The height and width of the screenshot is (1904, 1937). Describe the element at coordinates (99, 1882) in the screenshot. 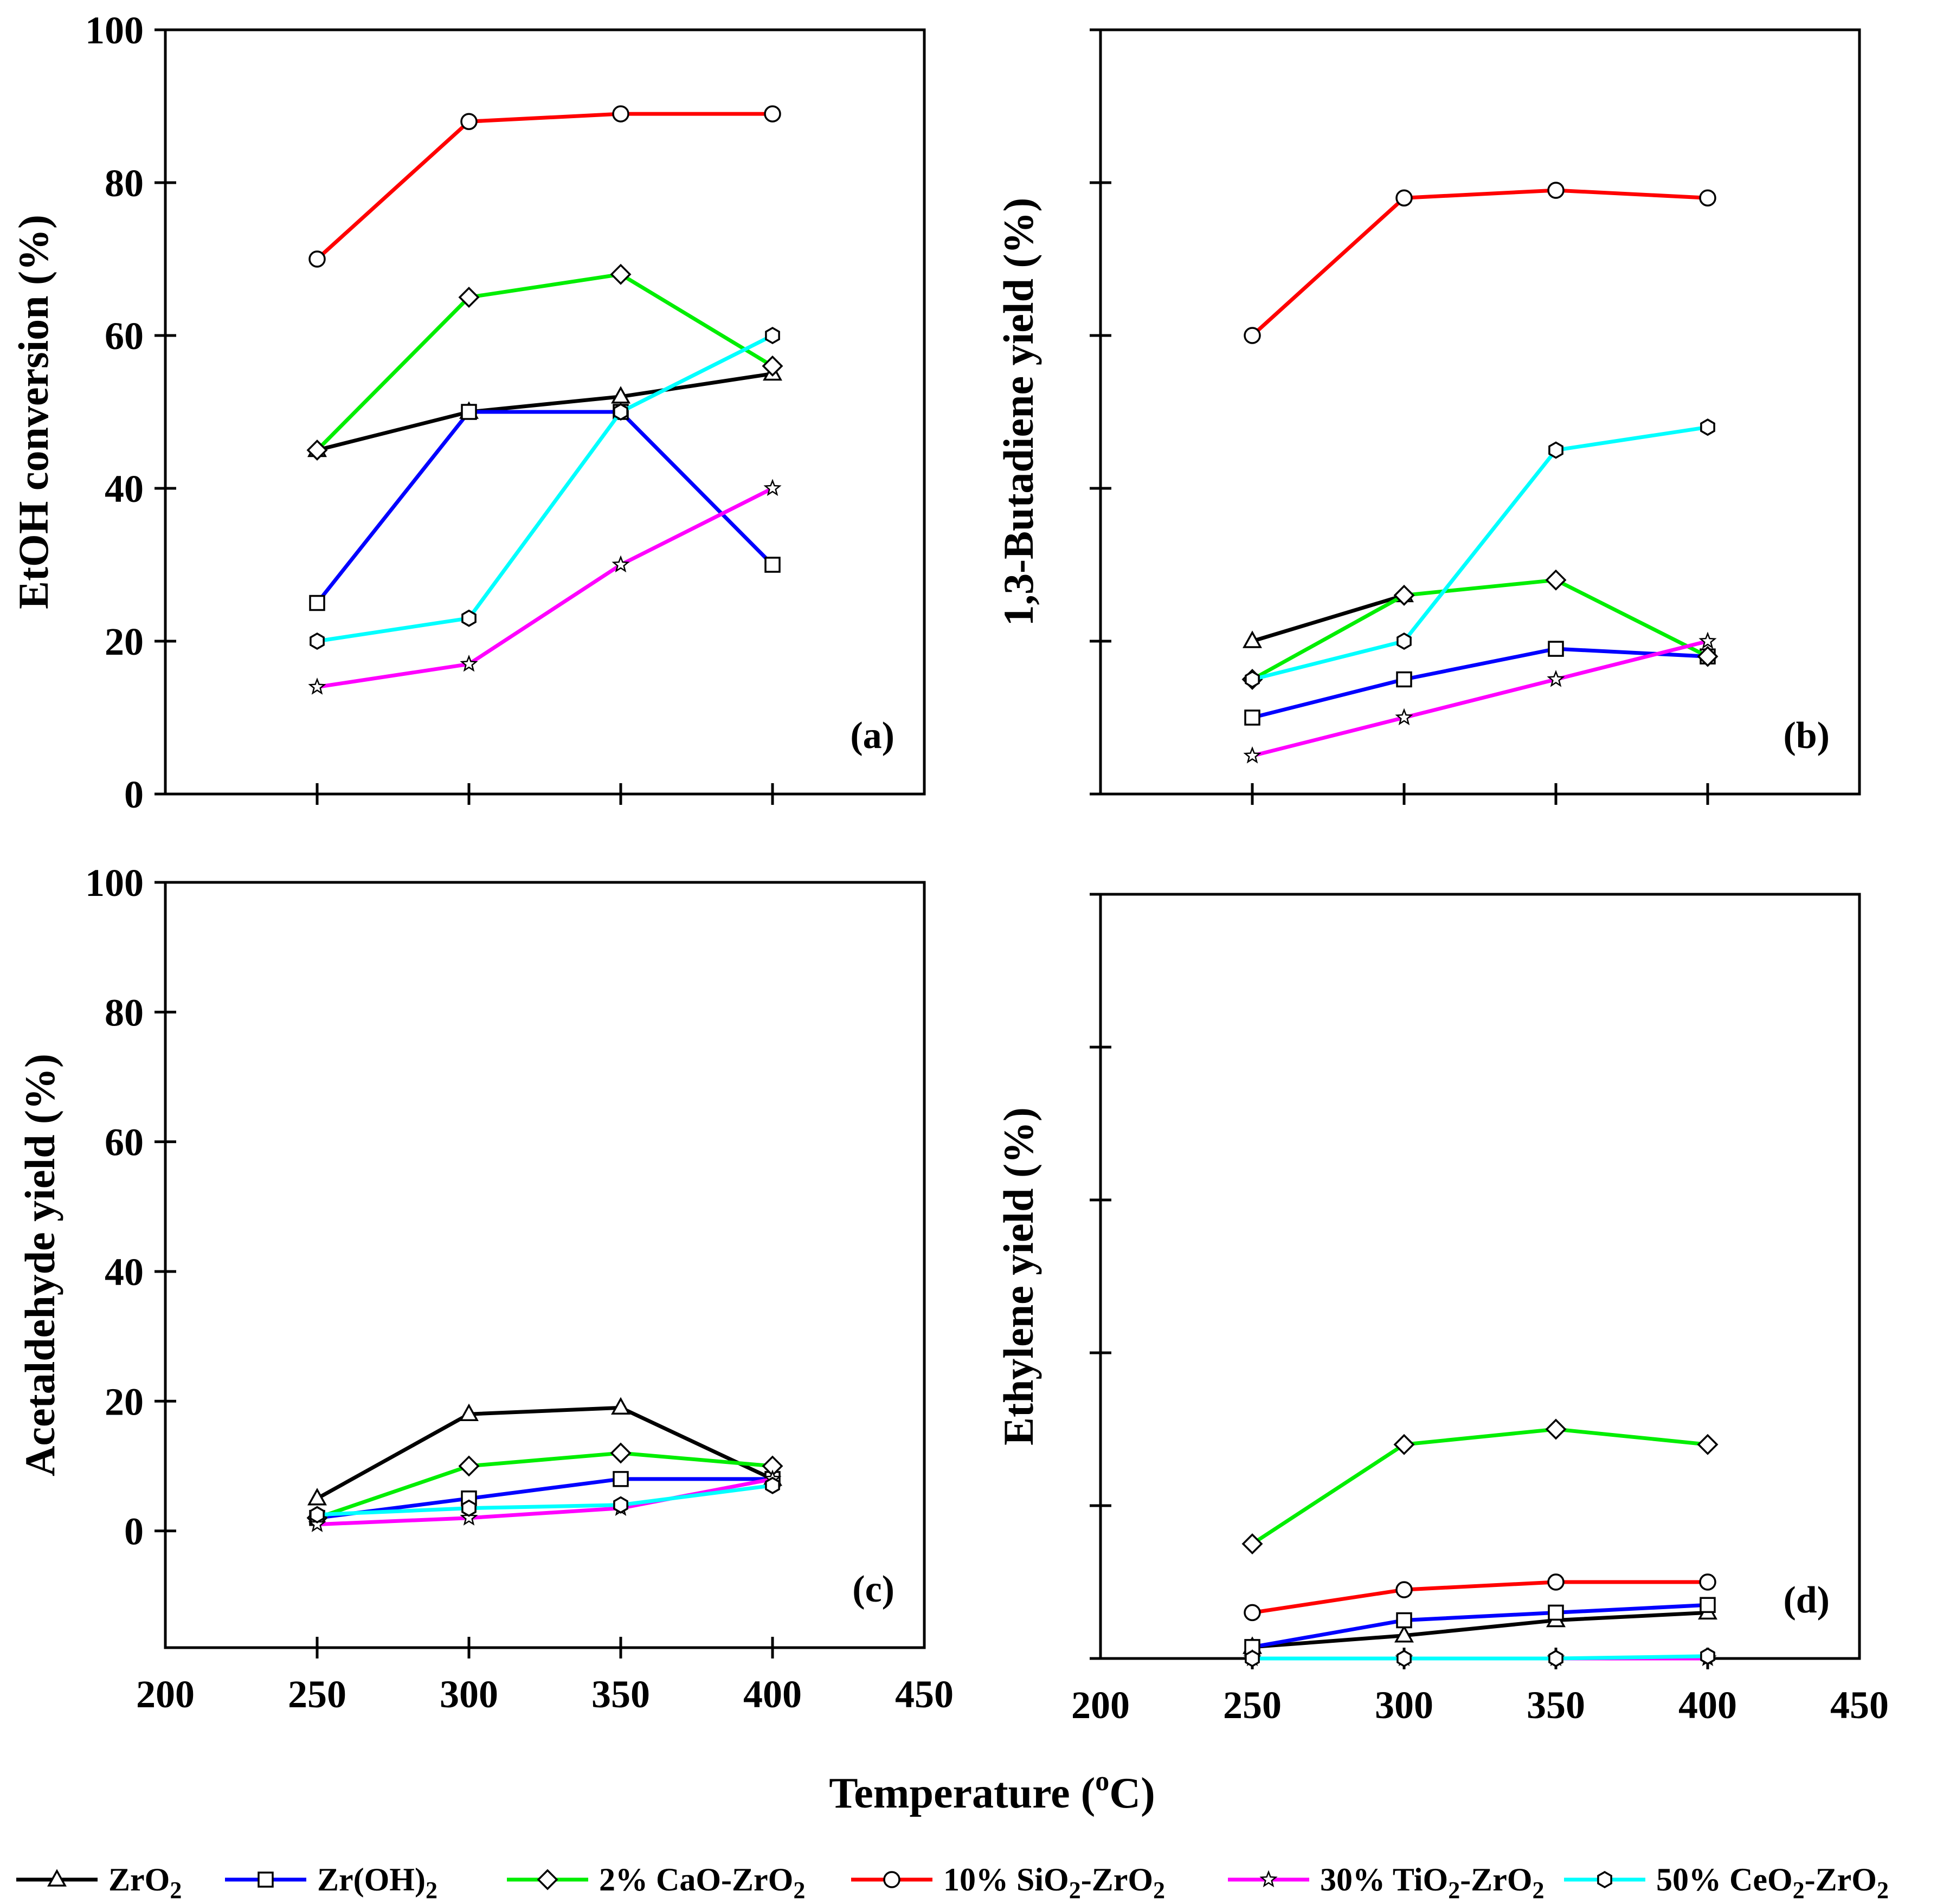

I see `legend-item: ZrO2` at that location.